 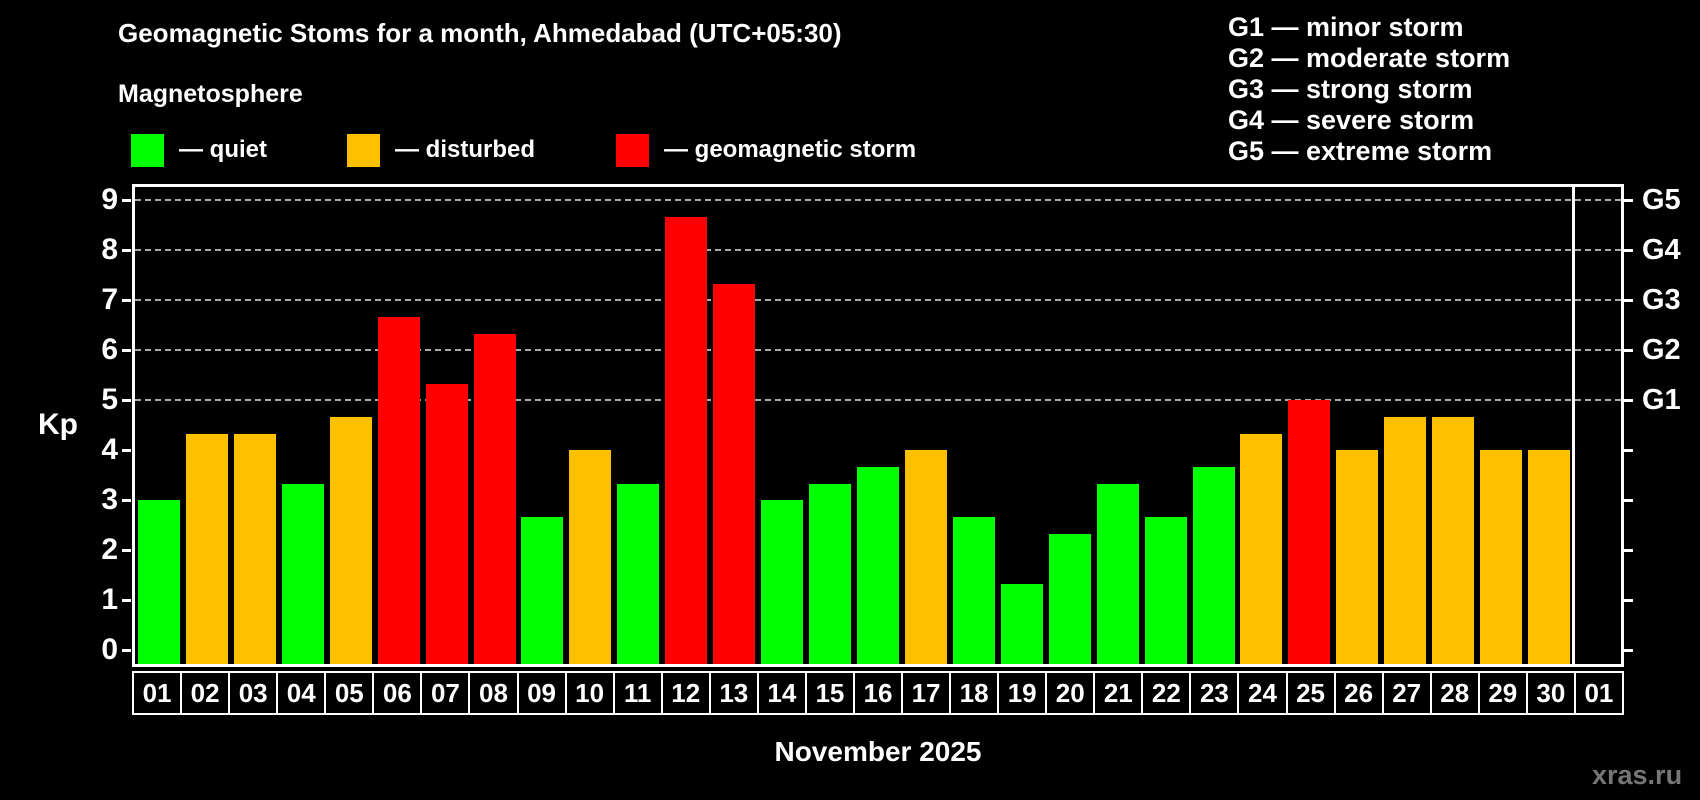 I want to click on legend-item-quiet: — quiet, so click(x=199, y=150).